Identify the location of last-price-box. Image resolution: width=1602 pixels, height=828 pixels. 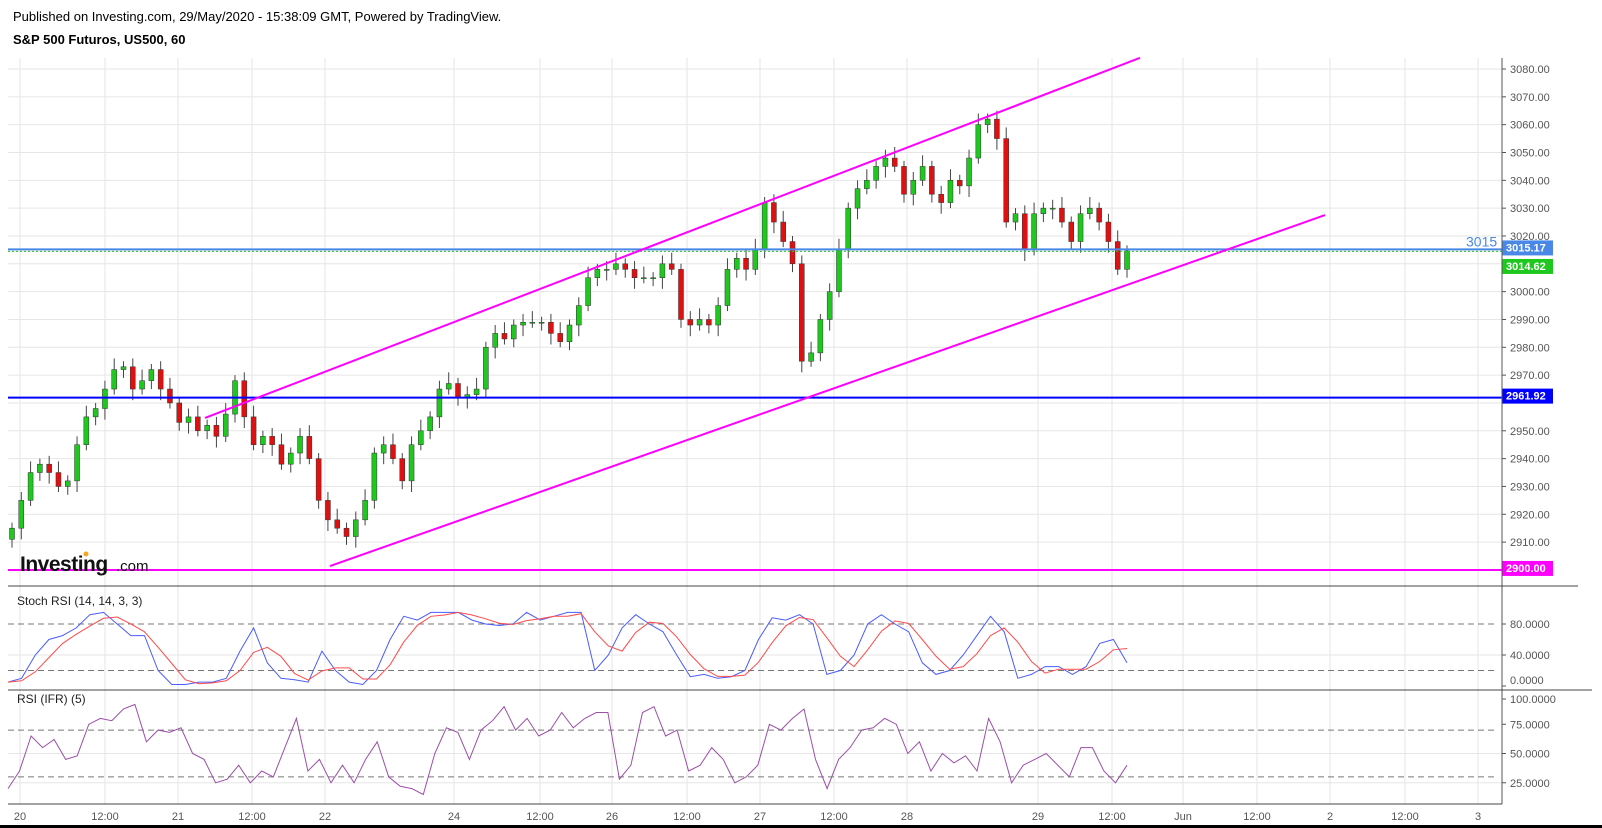
(1527, 266).